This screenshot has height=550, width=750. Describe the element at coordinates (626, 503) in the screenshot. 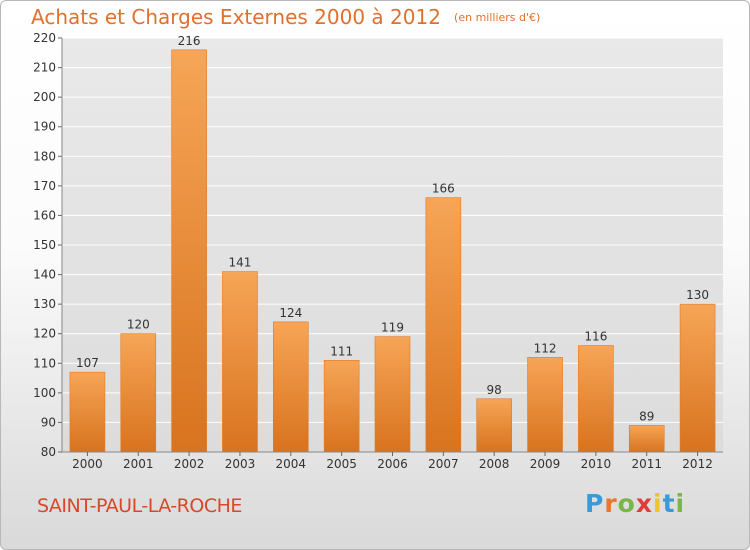

I see `logo-letter: o` at that location.